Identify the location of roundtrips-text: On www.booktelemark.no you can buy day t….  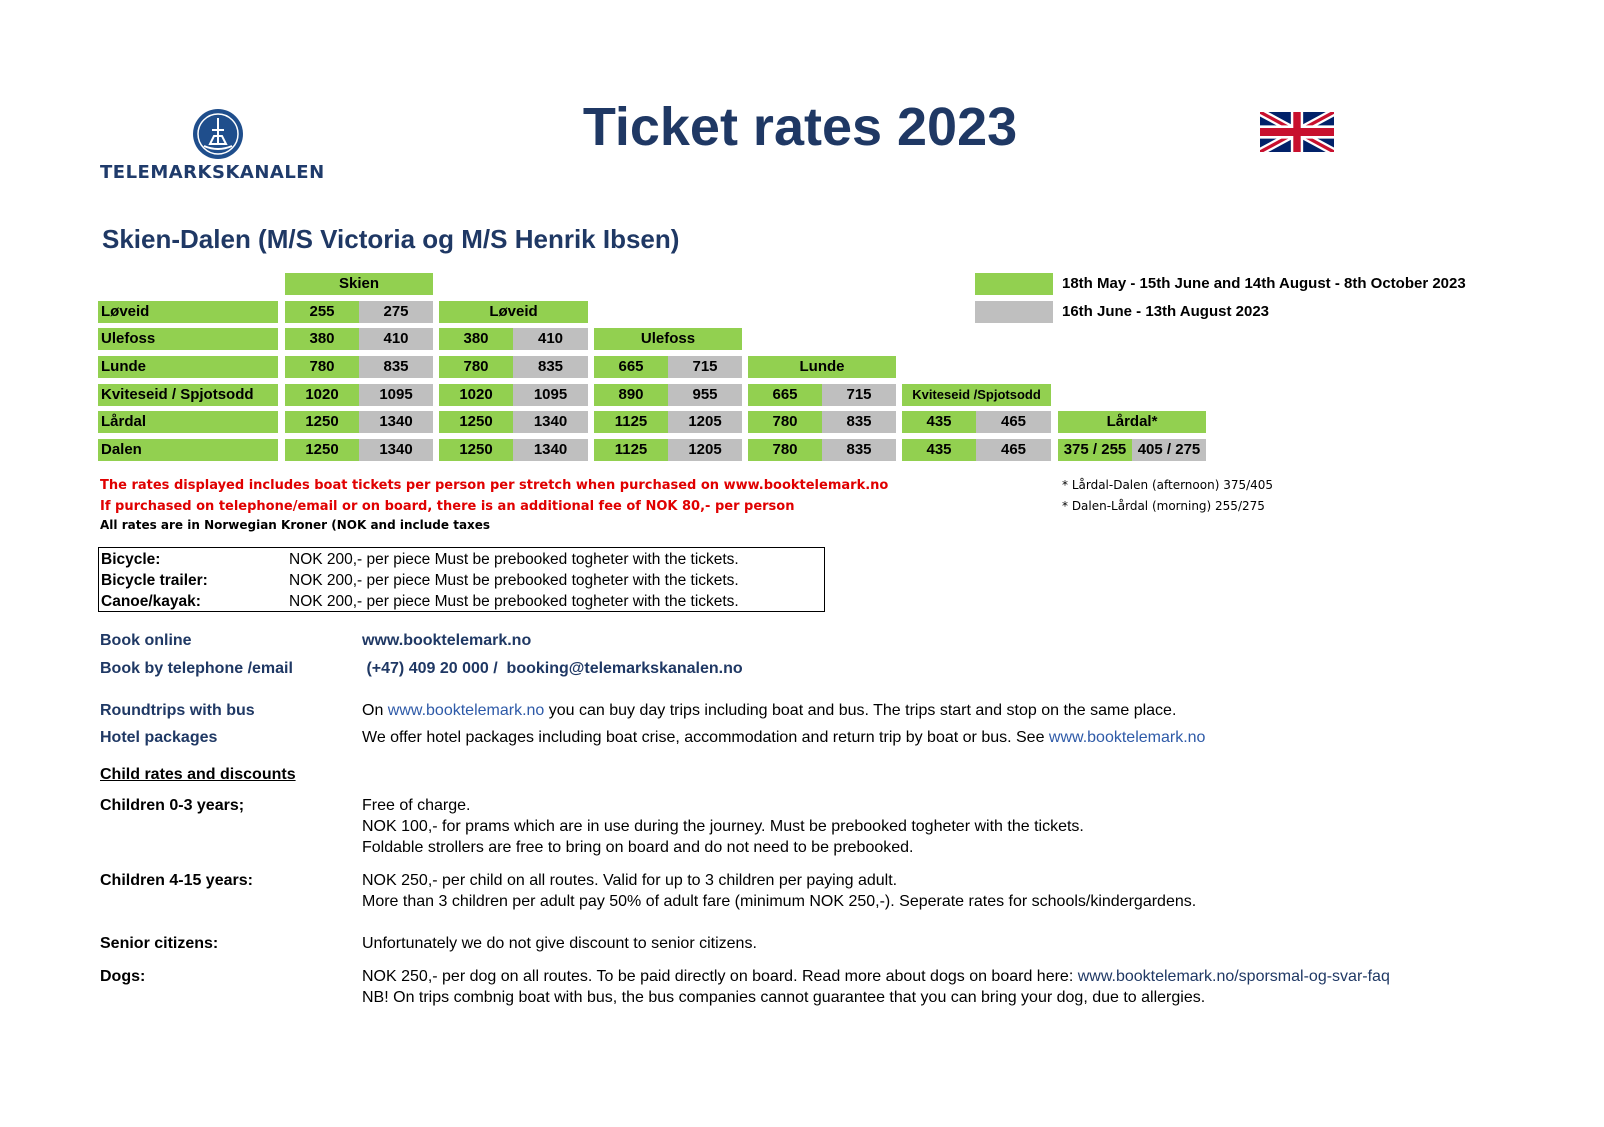
(769, 710).